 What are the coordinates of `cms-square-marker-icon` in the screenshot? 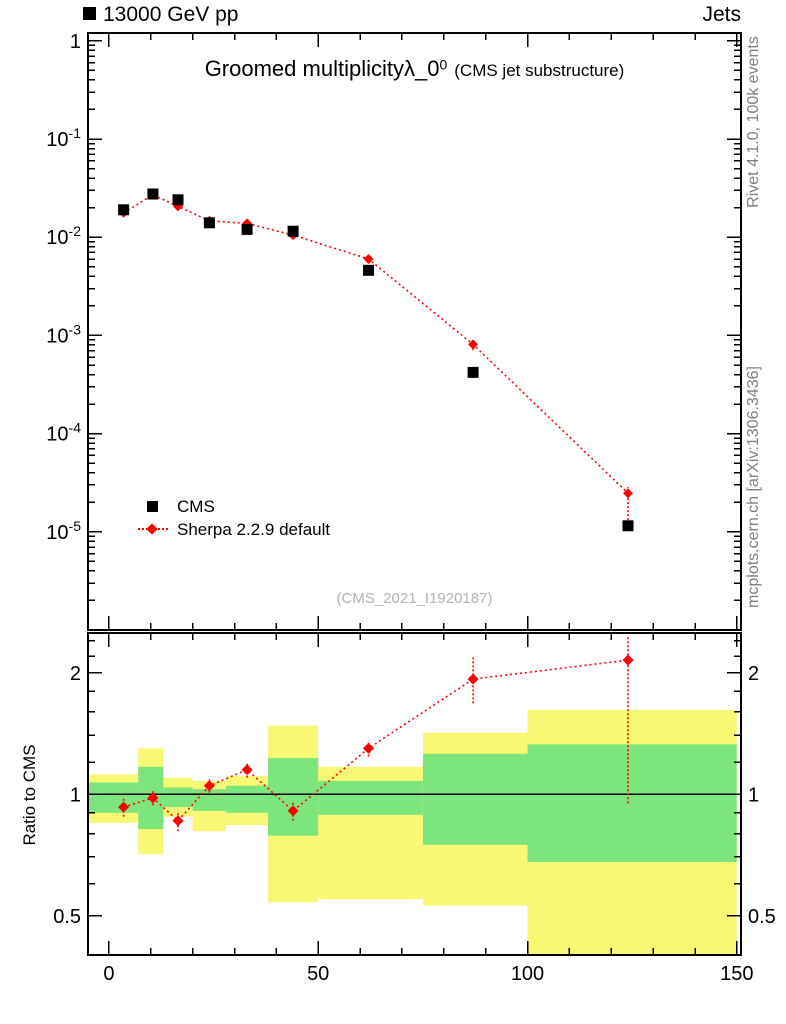 It's located at (153, 506).